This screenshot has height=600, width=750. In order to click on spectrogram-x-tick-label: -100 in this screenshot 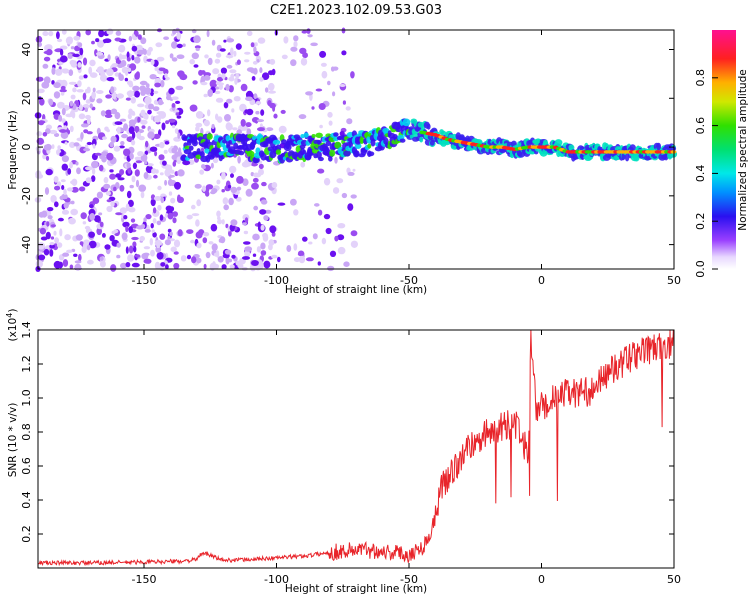, I will do `click(276, 280)`.